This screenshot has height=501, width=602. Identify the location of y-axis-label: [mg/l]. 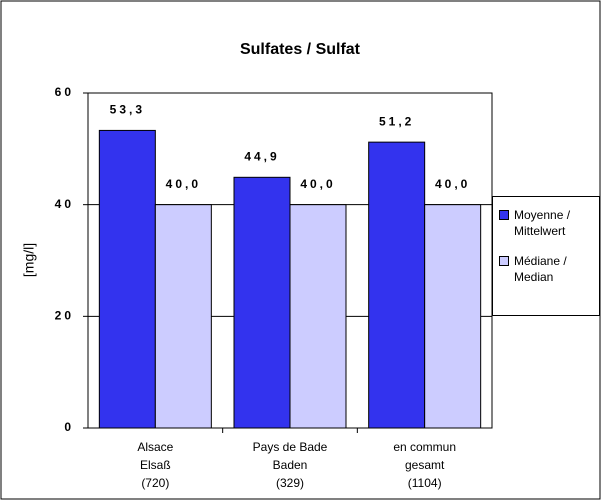
(29, 260).